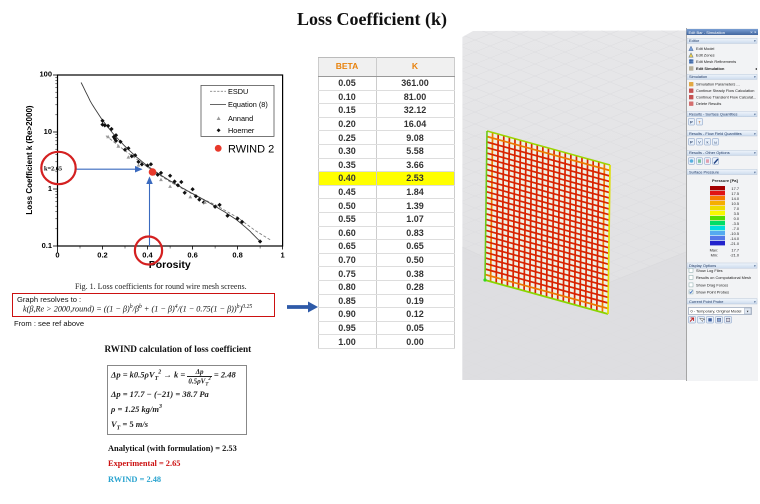 The width and height of the screenshot is (760, 504). Describe the element at coordinates (170, 265) in the screenshot. I see `svg-text: Porosity` at that location.